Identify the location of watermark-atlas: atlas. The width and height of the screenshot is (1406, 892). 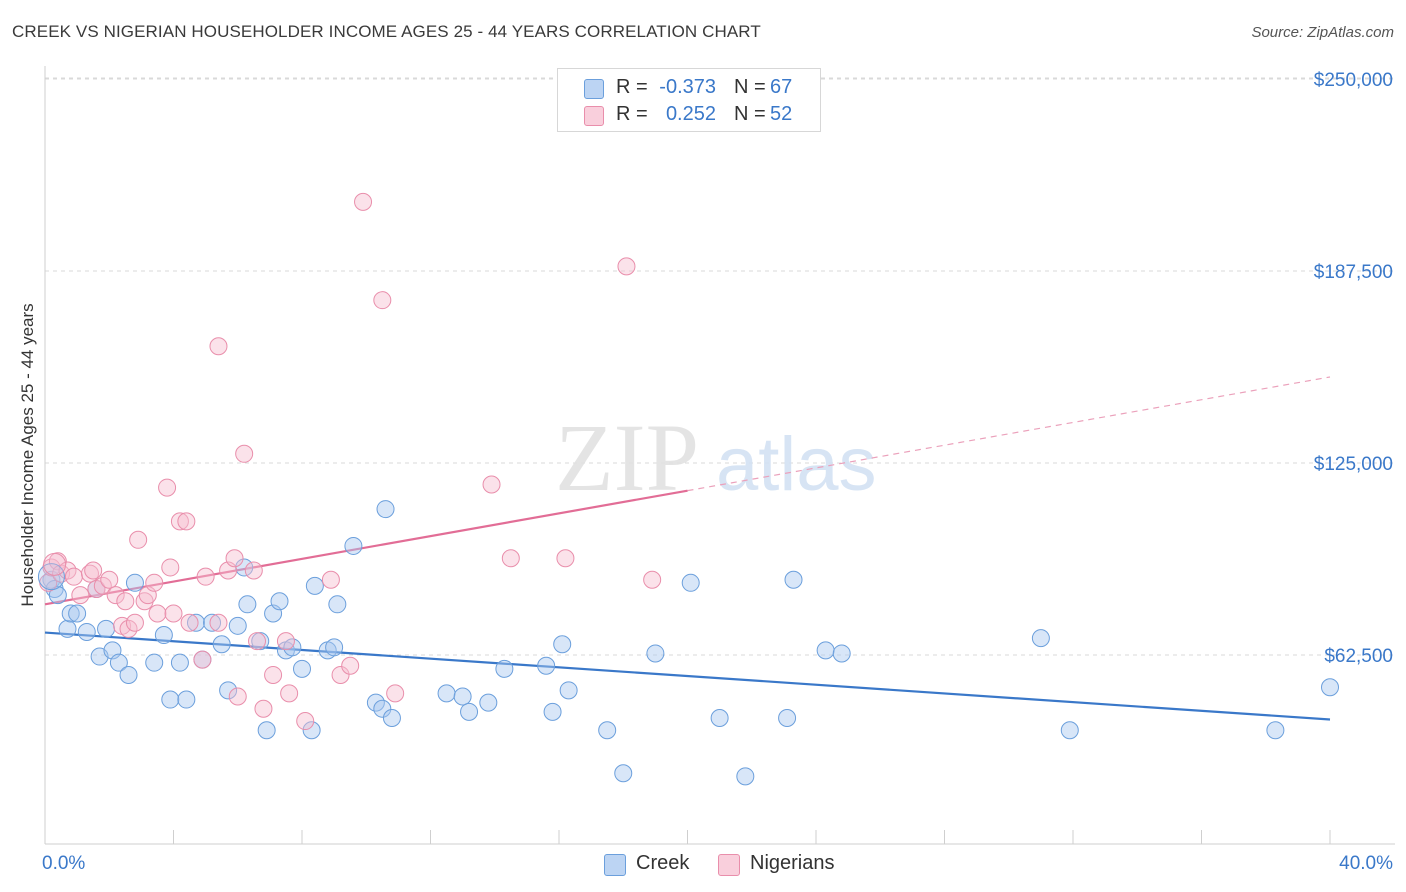
(796, 464).